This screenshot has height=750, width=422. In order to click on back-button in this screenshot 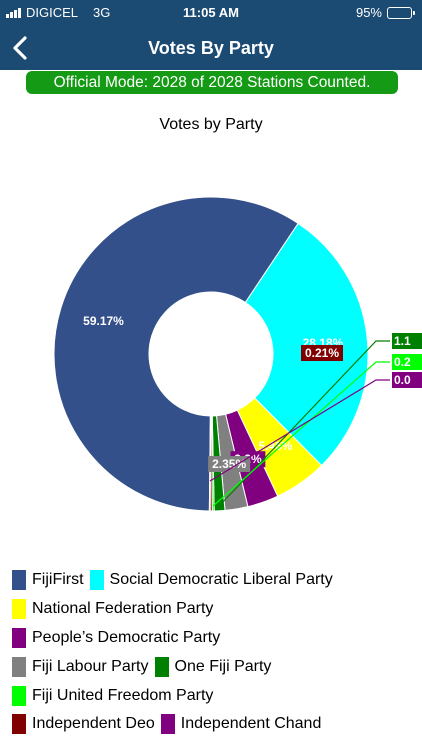, I will do `click(21, 48)`.